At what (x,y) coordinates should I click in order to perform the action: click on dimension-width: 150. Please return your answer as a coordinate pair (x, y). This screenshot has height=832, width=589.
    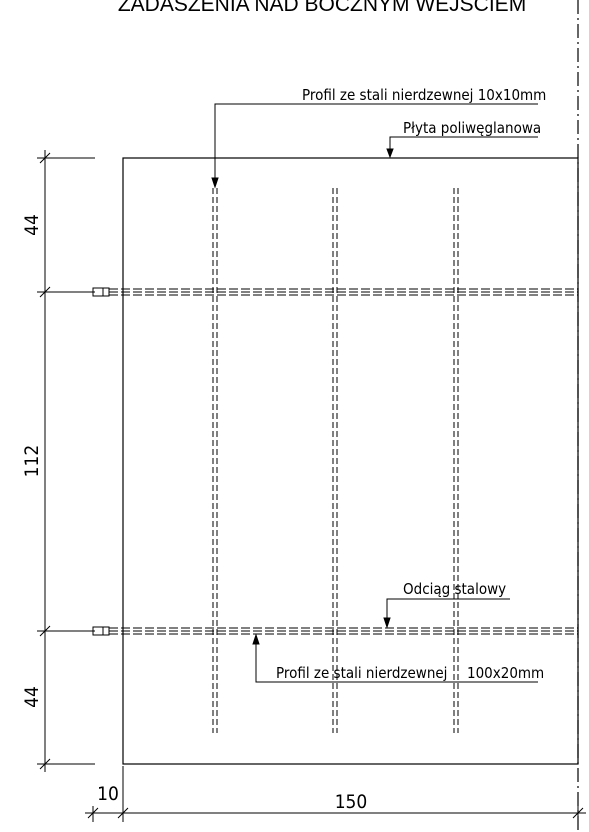
    Looking at the image, I should click on (351, 802).